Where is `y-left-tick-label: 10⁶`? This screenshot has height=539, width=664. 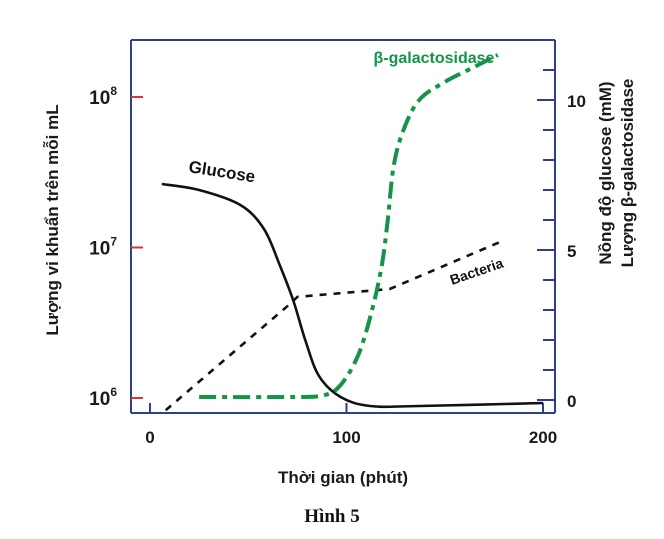
y-left-tick-label: 10⁶ is located at coordinates (103, 397).